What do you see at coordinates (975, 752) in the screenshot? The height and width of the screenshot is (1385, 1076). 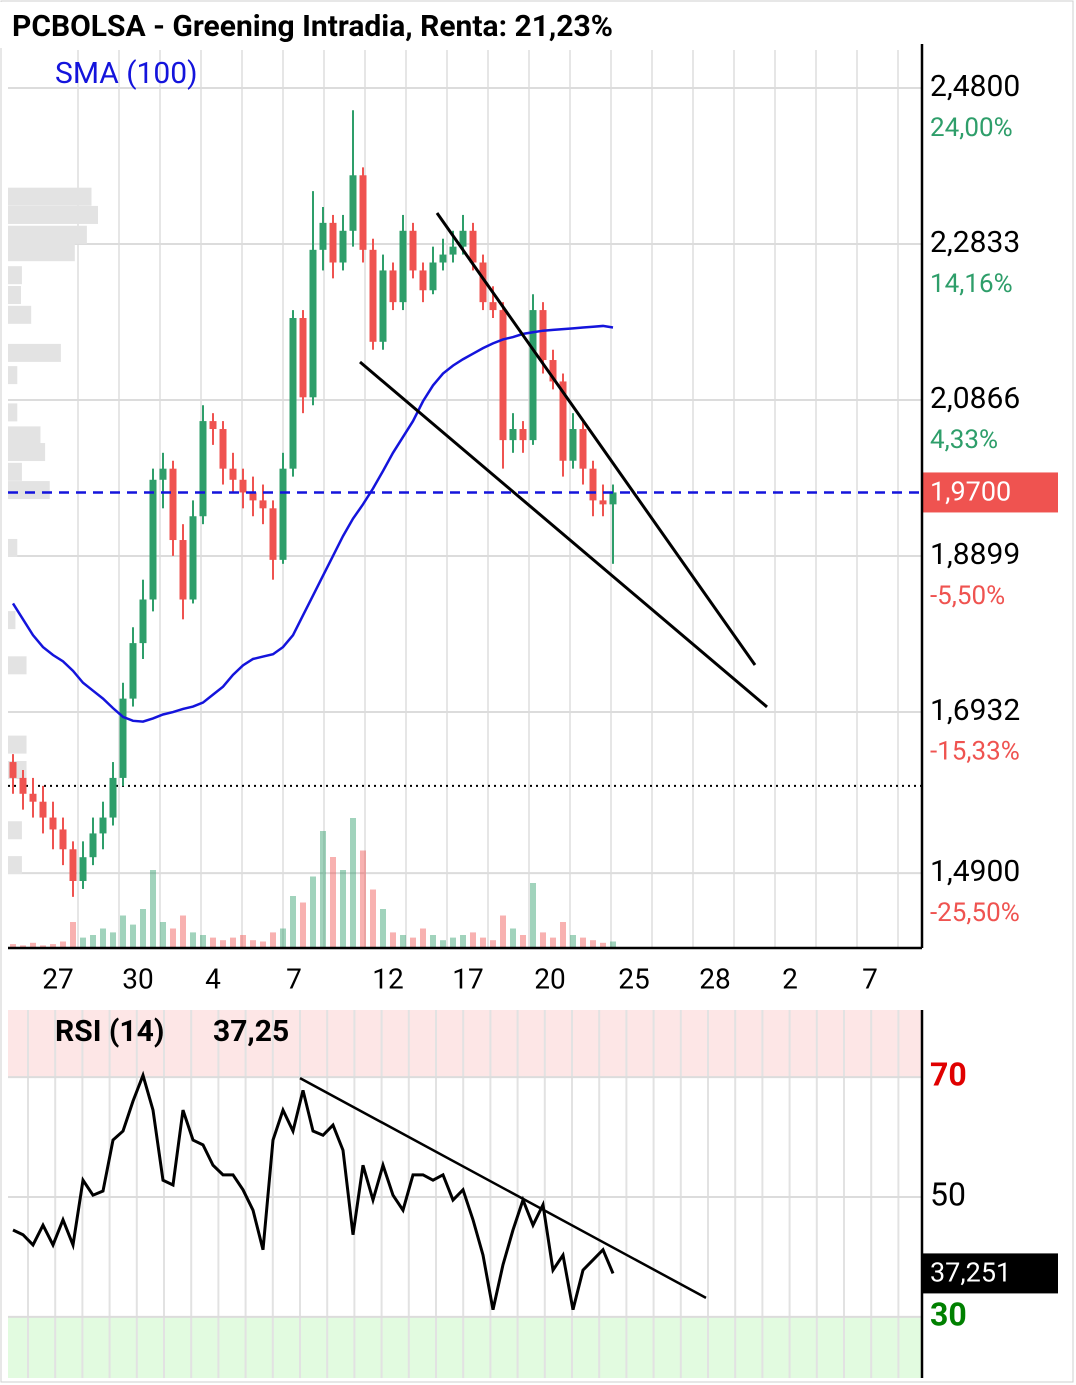 I see `y2-tick-label: -15,33%` at bounding box center [975, 752].